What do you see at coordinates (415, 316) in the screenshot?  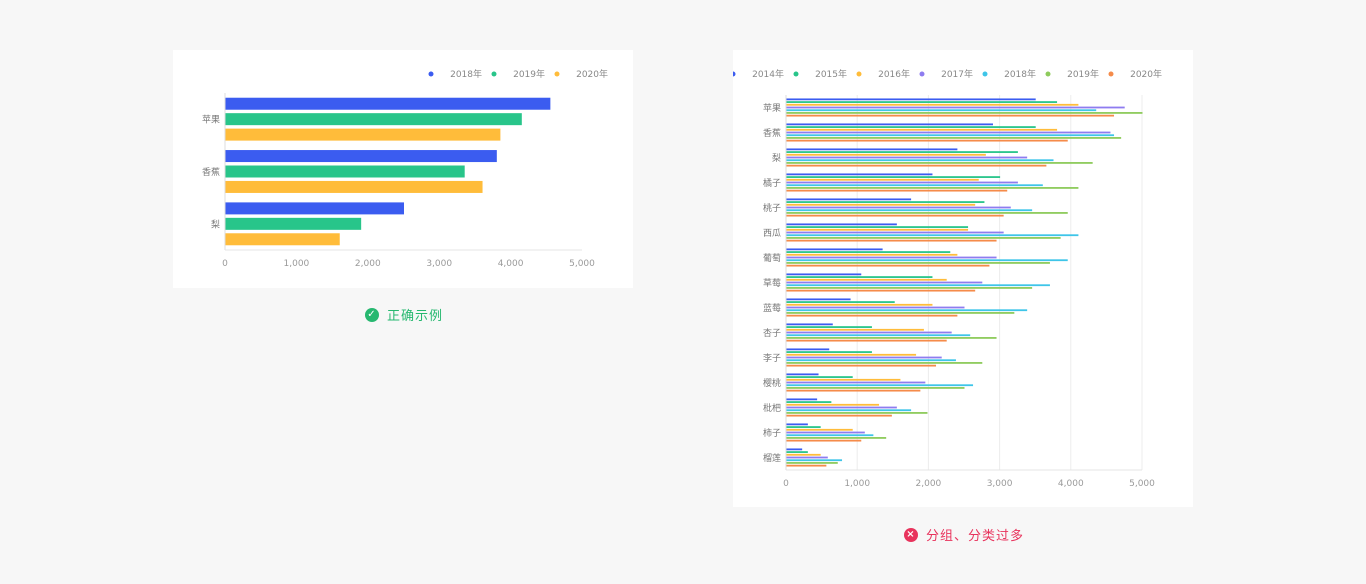 I see `correct-example-label: 正确示例` at bounding box center [415, 316].